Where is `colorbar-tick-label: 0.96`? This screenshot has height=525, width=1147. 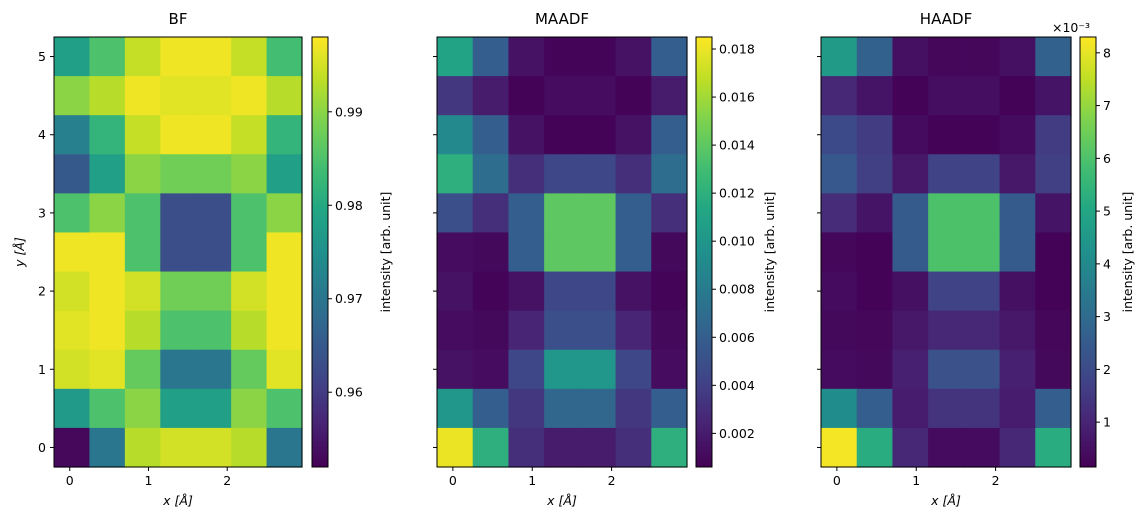
colorbar-tick-label: 0.96 is located at coordinates (349, 392).